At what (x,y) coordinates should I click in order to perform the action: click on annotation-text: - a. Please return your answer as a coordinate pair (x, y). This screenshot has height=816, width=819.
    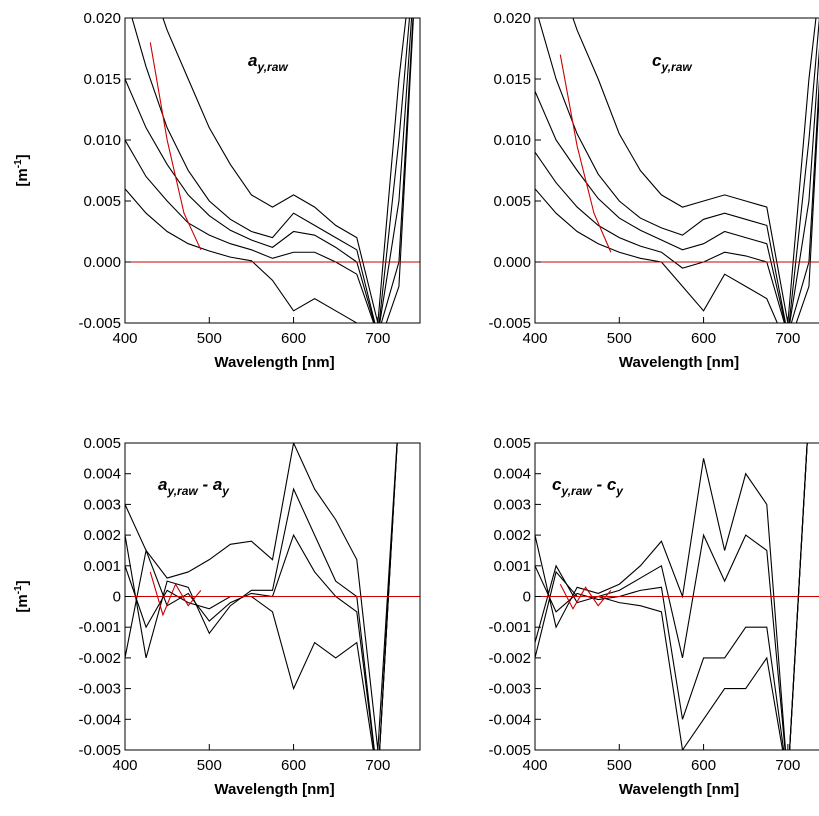
    Looking at the image, I should click on (210, 484).